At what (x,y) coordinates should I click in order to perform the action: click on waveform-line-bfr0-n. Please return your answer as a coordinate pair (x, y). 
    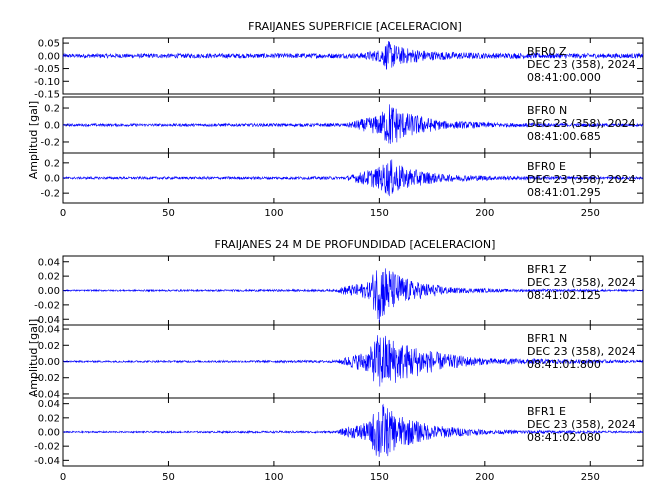
    Looking at the image, I should click on (353, 124).